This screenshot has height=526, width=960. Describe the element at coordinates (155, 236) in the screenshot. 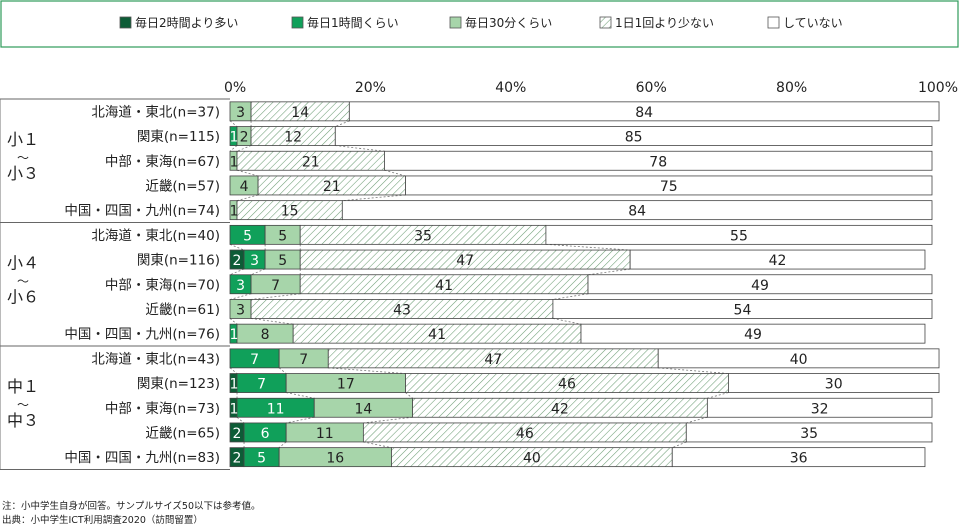

I see `row-label: 北海道・東北(n=40)` at that location.